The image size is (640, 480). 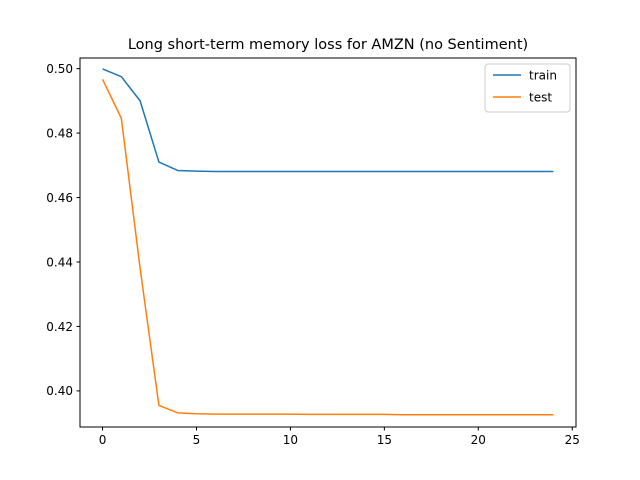 I want to click on x-tick-label: 0, so click(x=103, y=440).